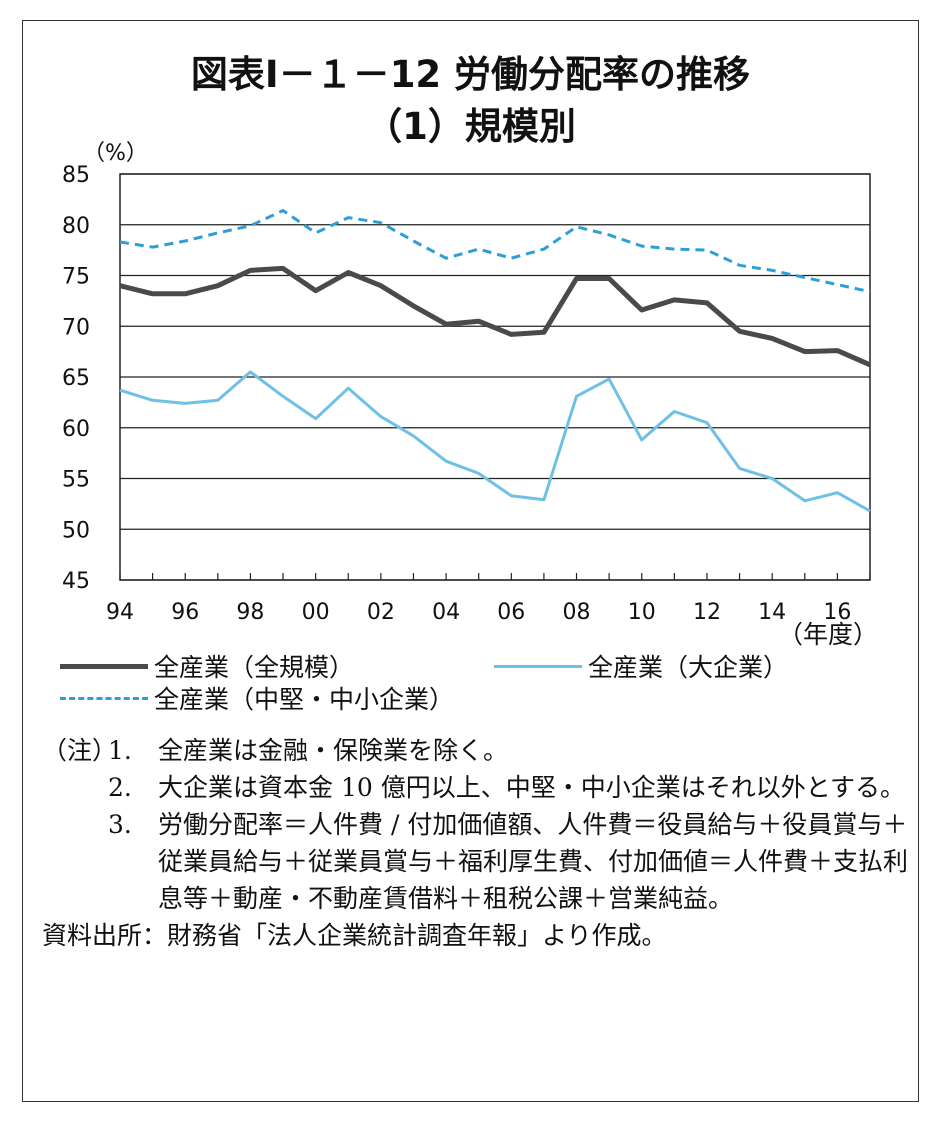 The image size is (941, 1130). Describe the element at coordinates (120, 787) in the screenshot. I see `note-2-number: 2.` at that location.